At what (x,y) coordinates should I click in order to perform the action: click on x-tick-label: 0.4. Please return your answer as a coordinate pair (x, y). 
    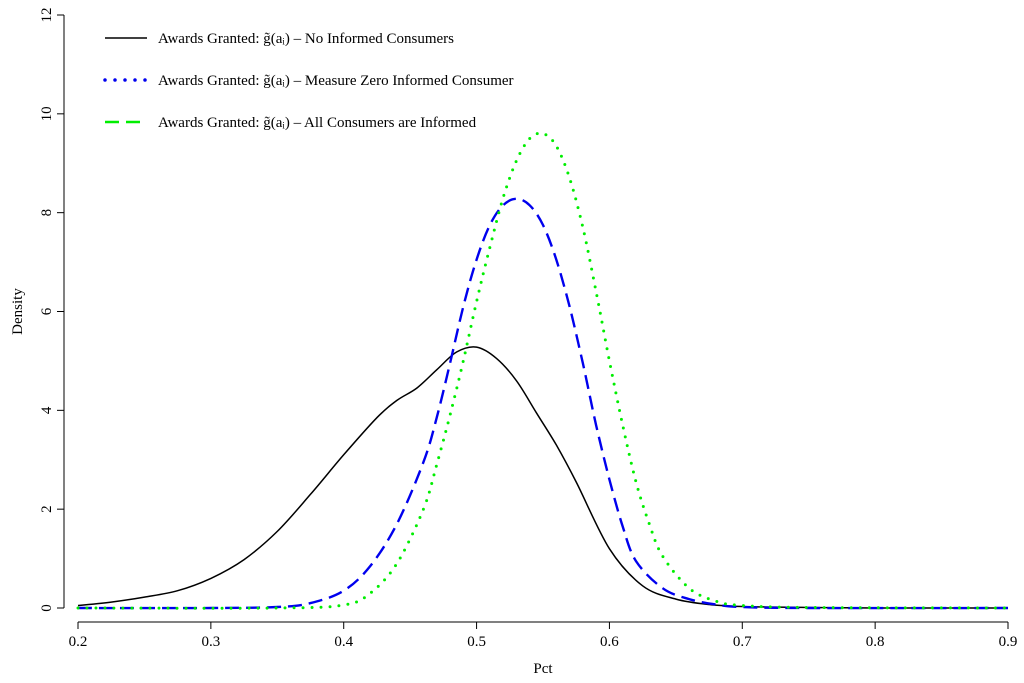
    Looking at the image, I should click on (343, 642).